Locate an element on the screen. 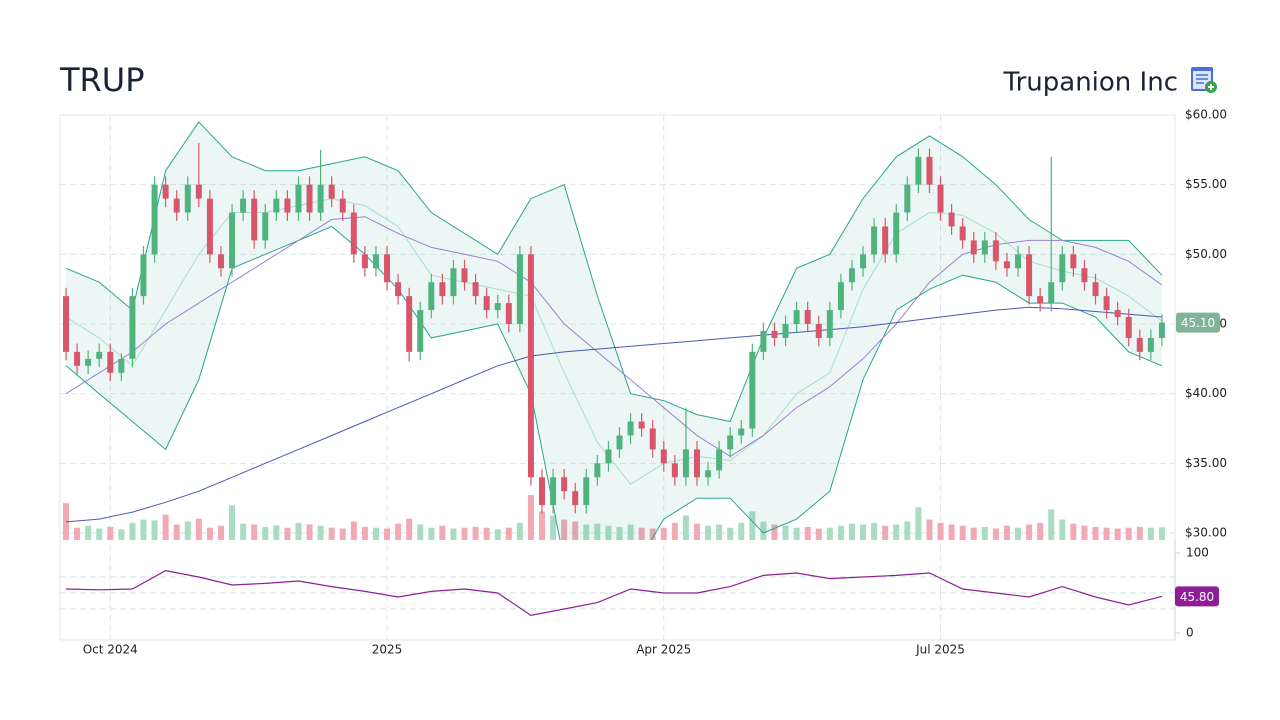 The width and height of the screenshot is (1280, 720). x-tick-label: Apr 2025 is located at coordinates (663, 650).